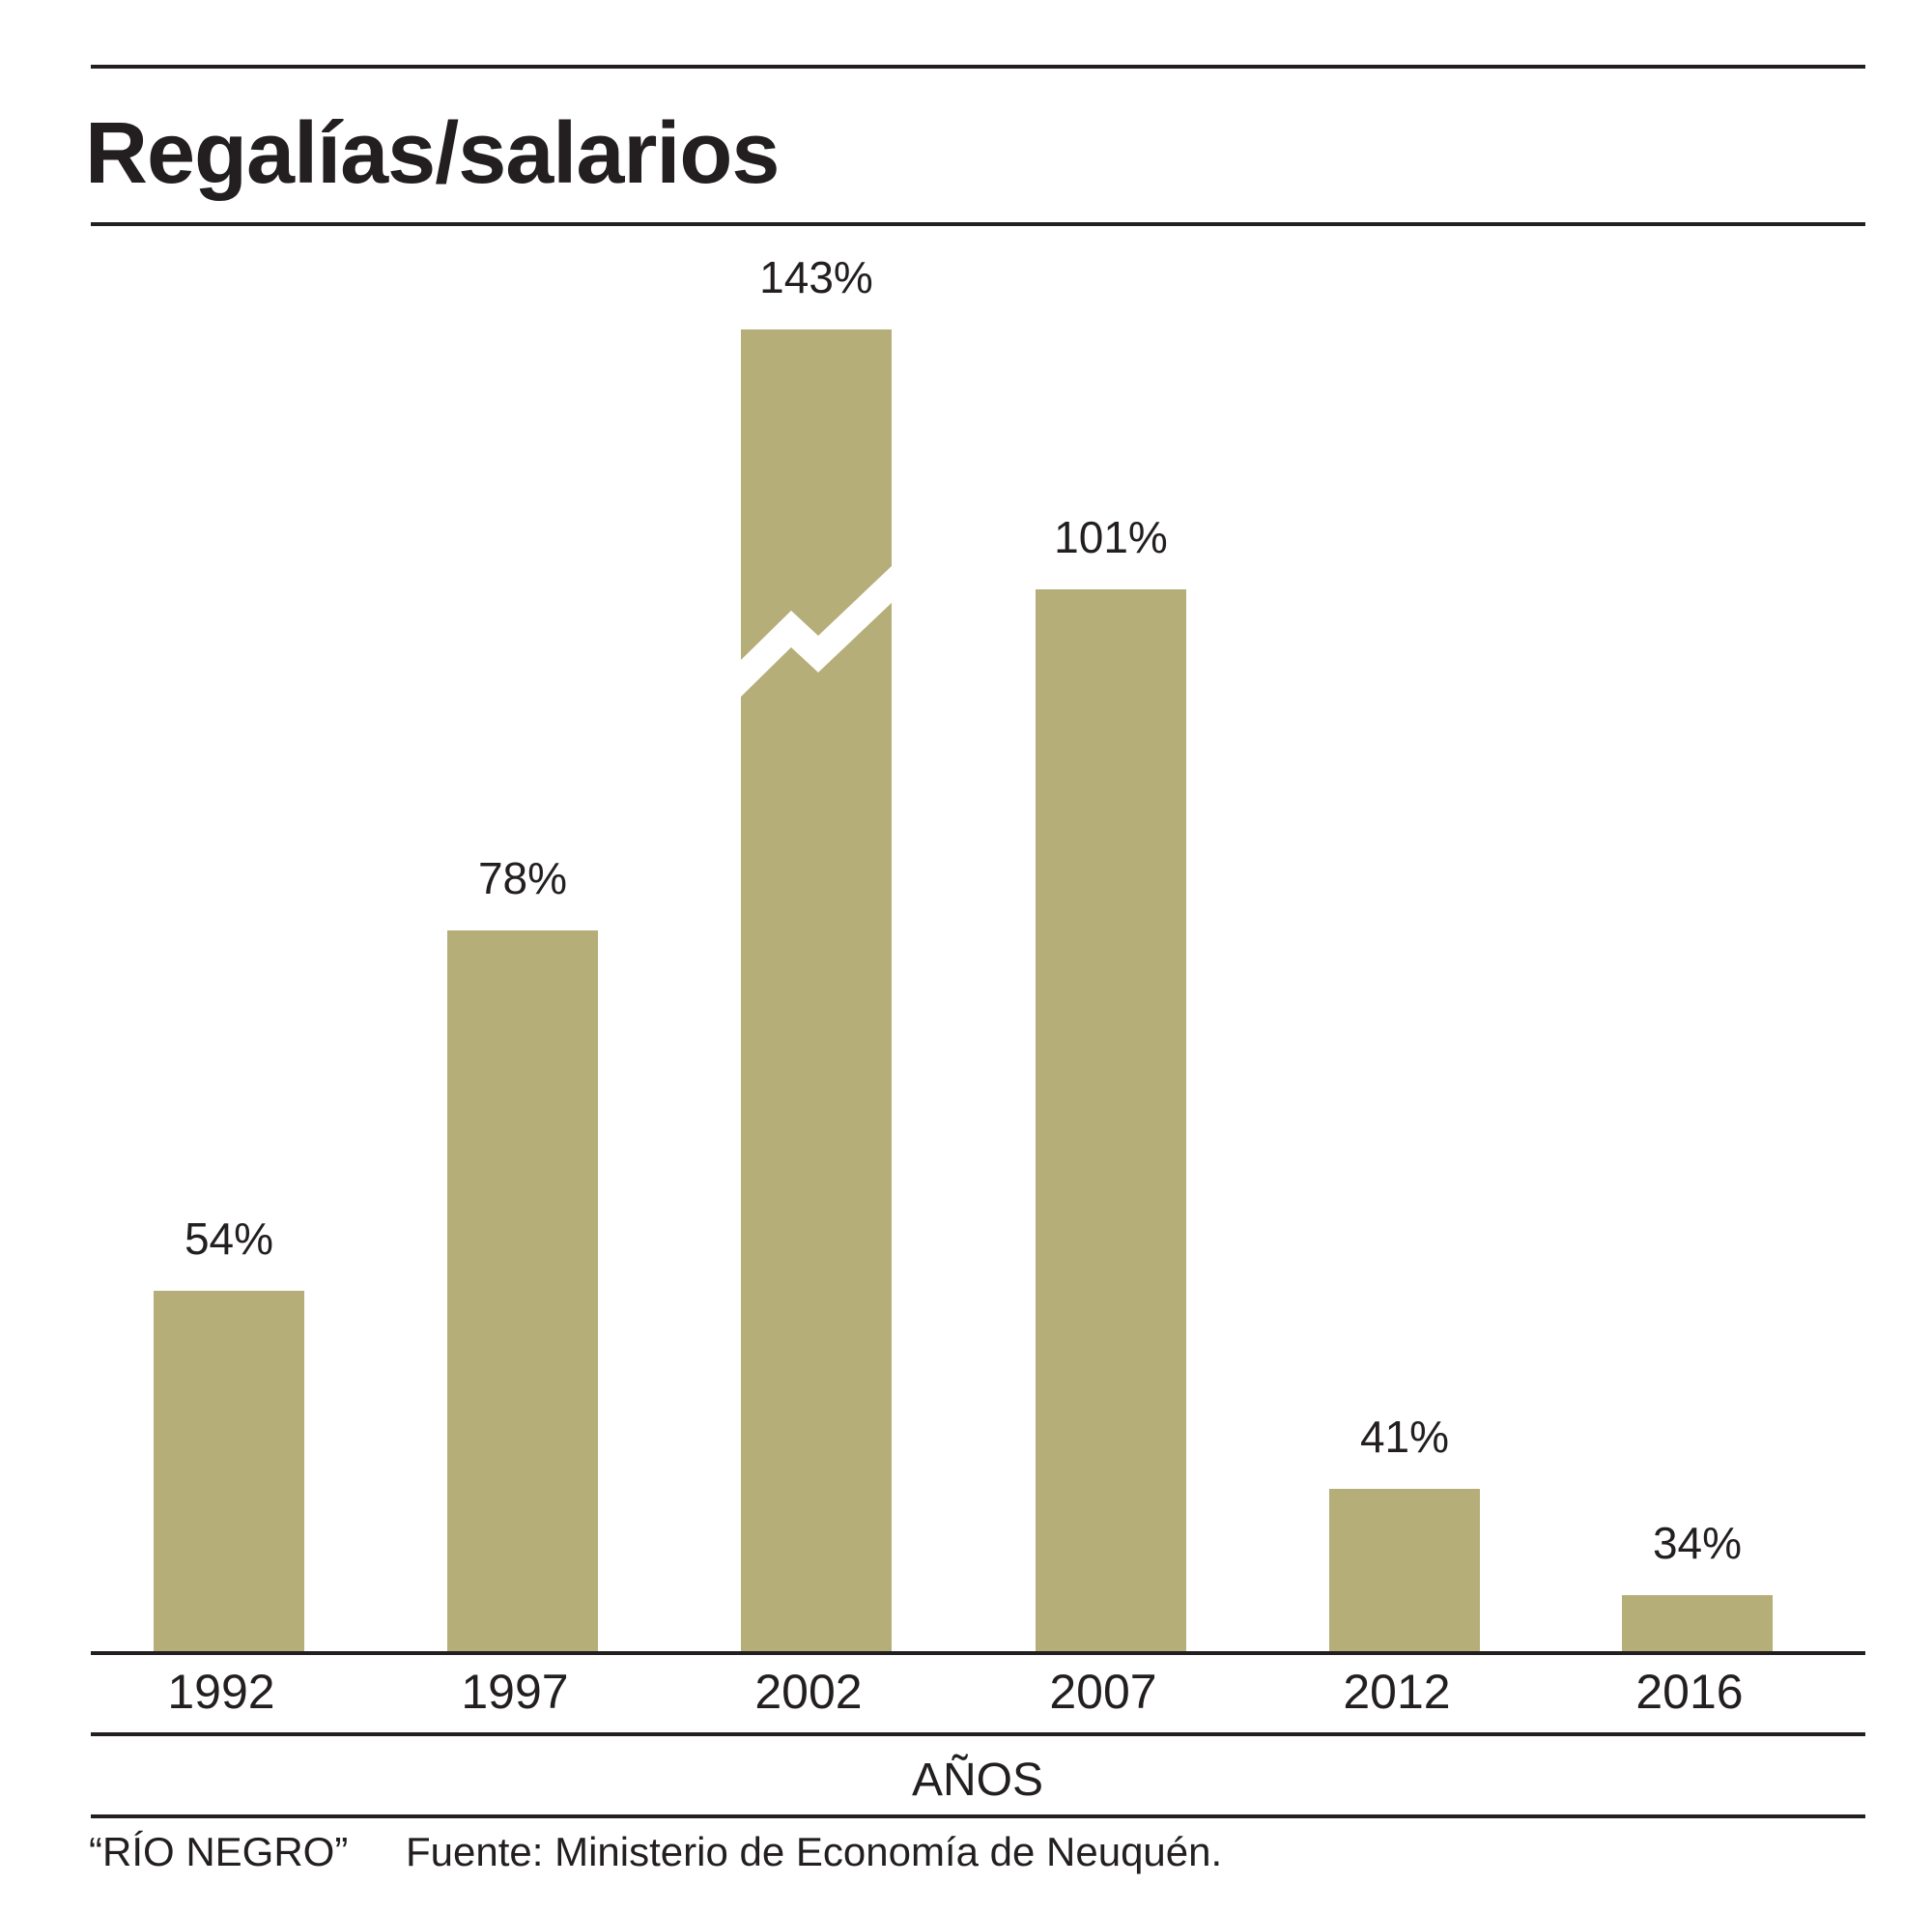 This screenshot has height=1913, width=1932. Describe the element at coordinates (1697, 1624) in the screenshot. I see `bar-2016` at that location.